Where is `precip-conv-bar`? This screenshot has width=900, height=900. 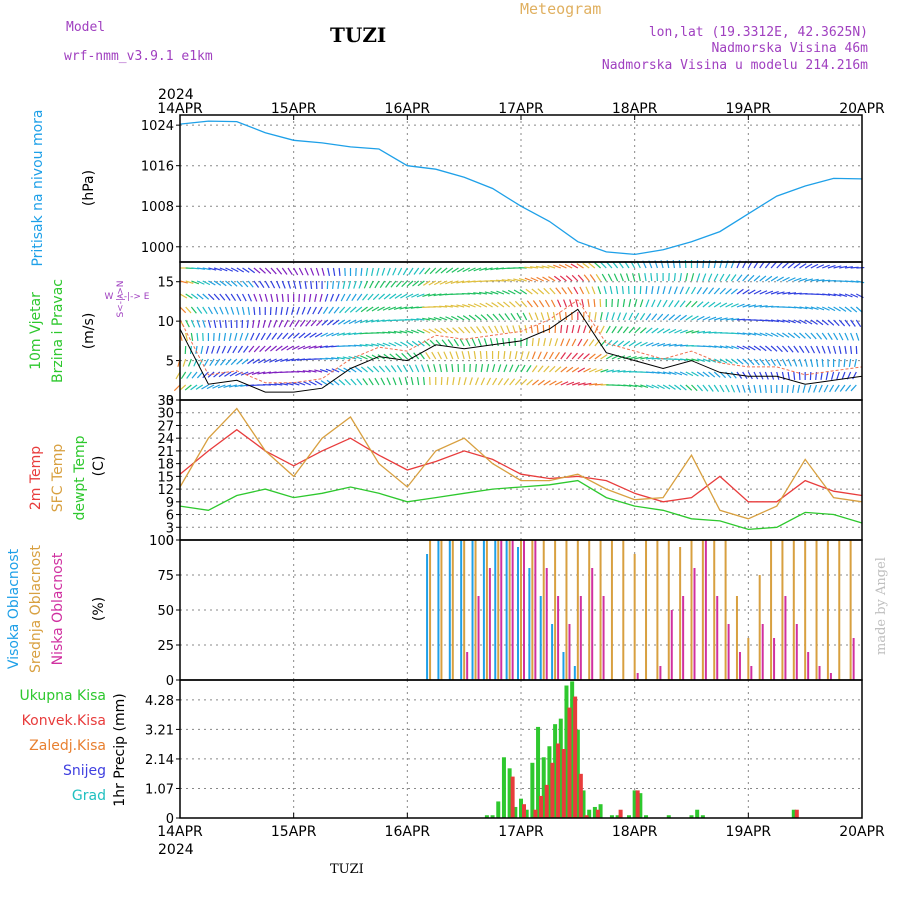 precip-conv-bar is located at coordinates (558, 780).